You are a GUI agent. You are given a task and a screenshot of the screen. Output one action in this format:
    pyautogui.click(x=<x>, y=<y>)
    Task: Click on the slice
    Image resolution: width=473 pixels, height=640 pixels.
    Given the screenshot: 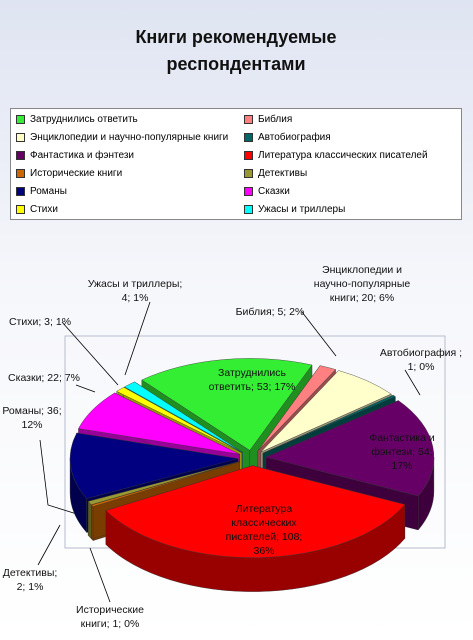 What is the action you would take?
    pyautogui.click(x=255, y=528)
    